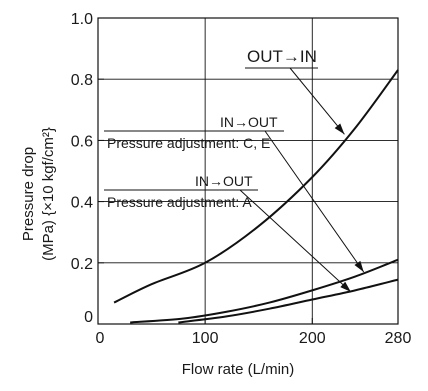 The height and width of the screenshot is (391, 428). Describe the element at coordinates (82, 19) in the screenshot. I see `y-tick-label-5: 1.0` at that location.